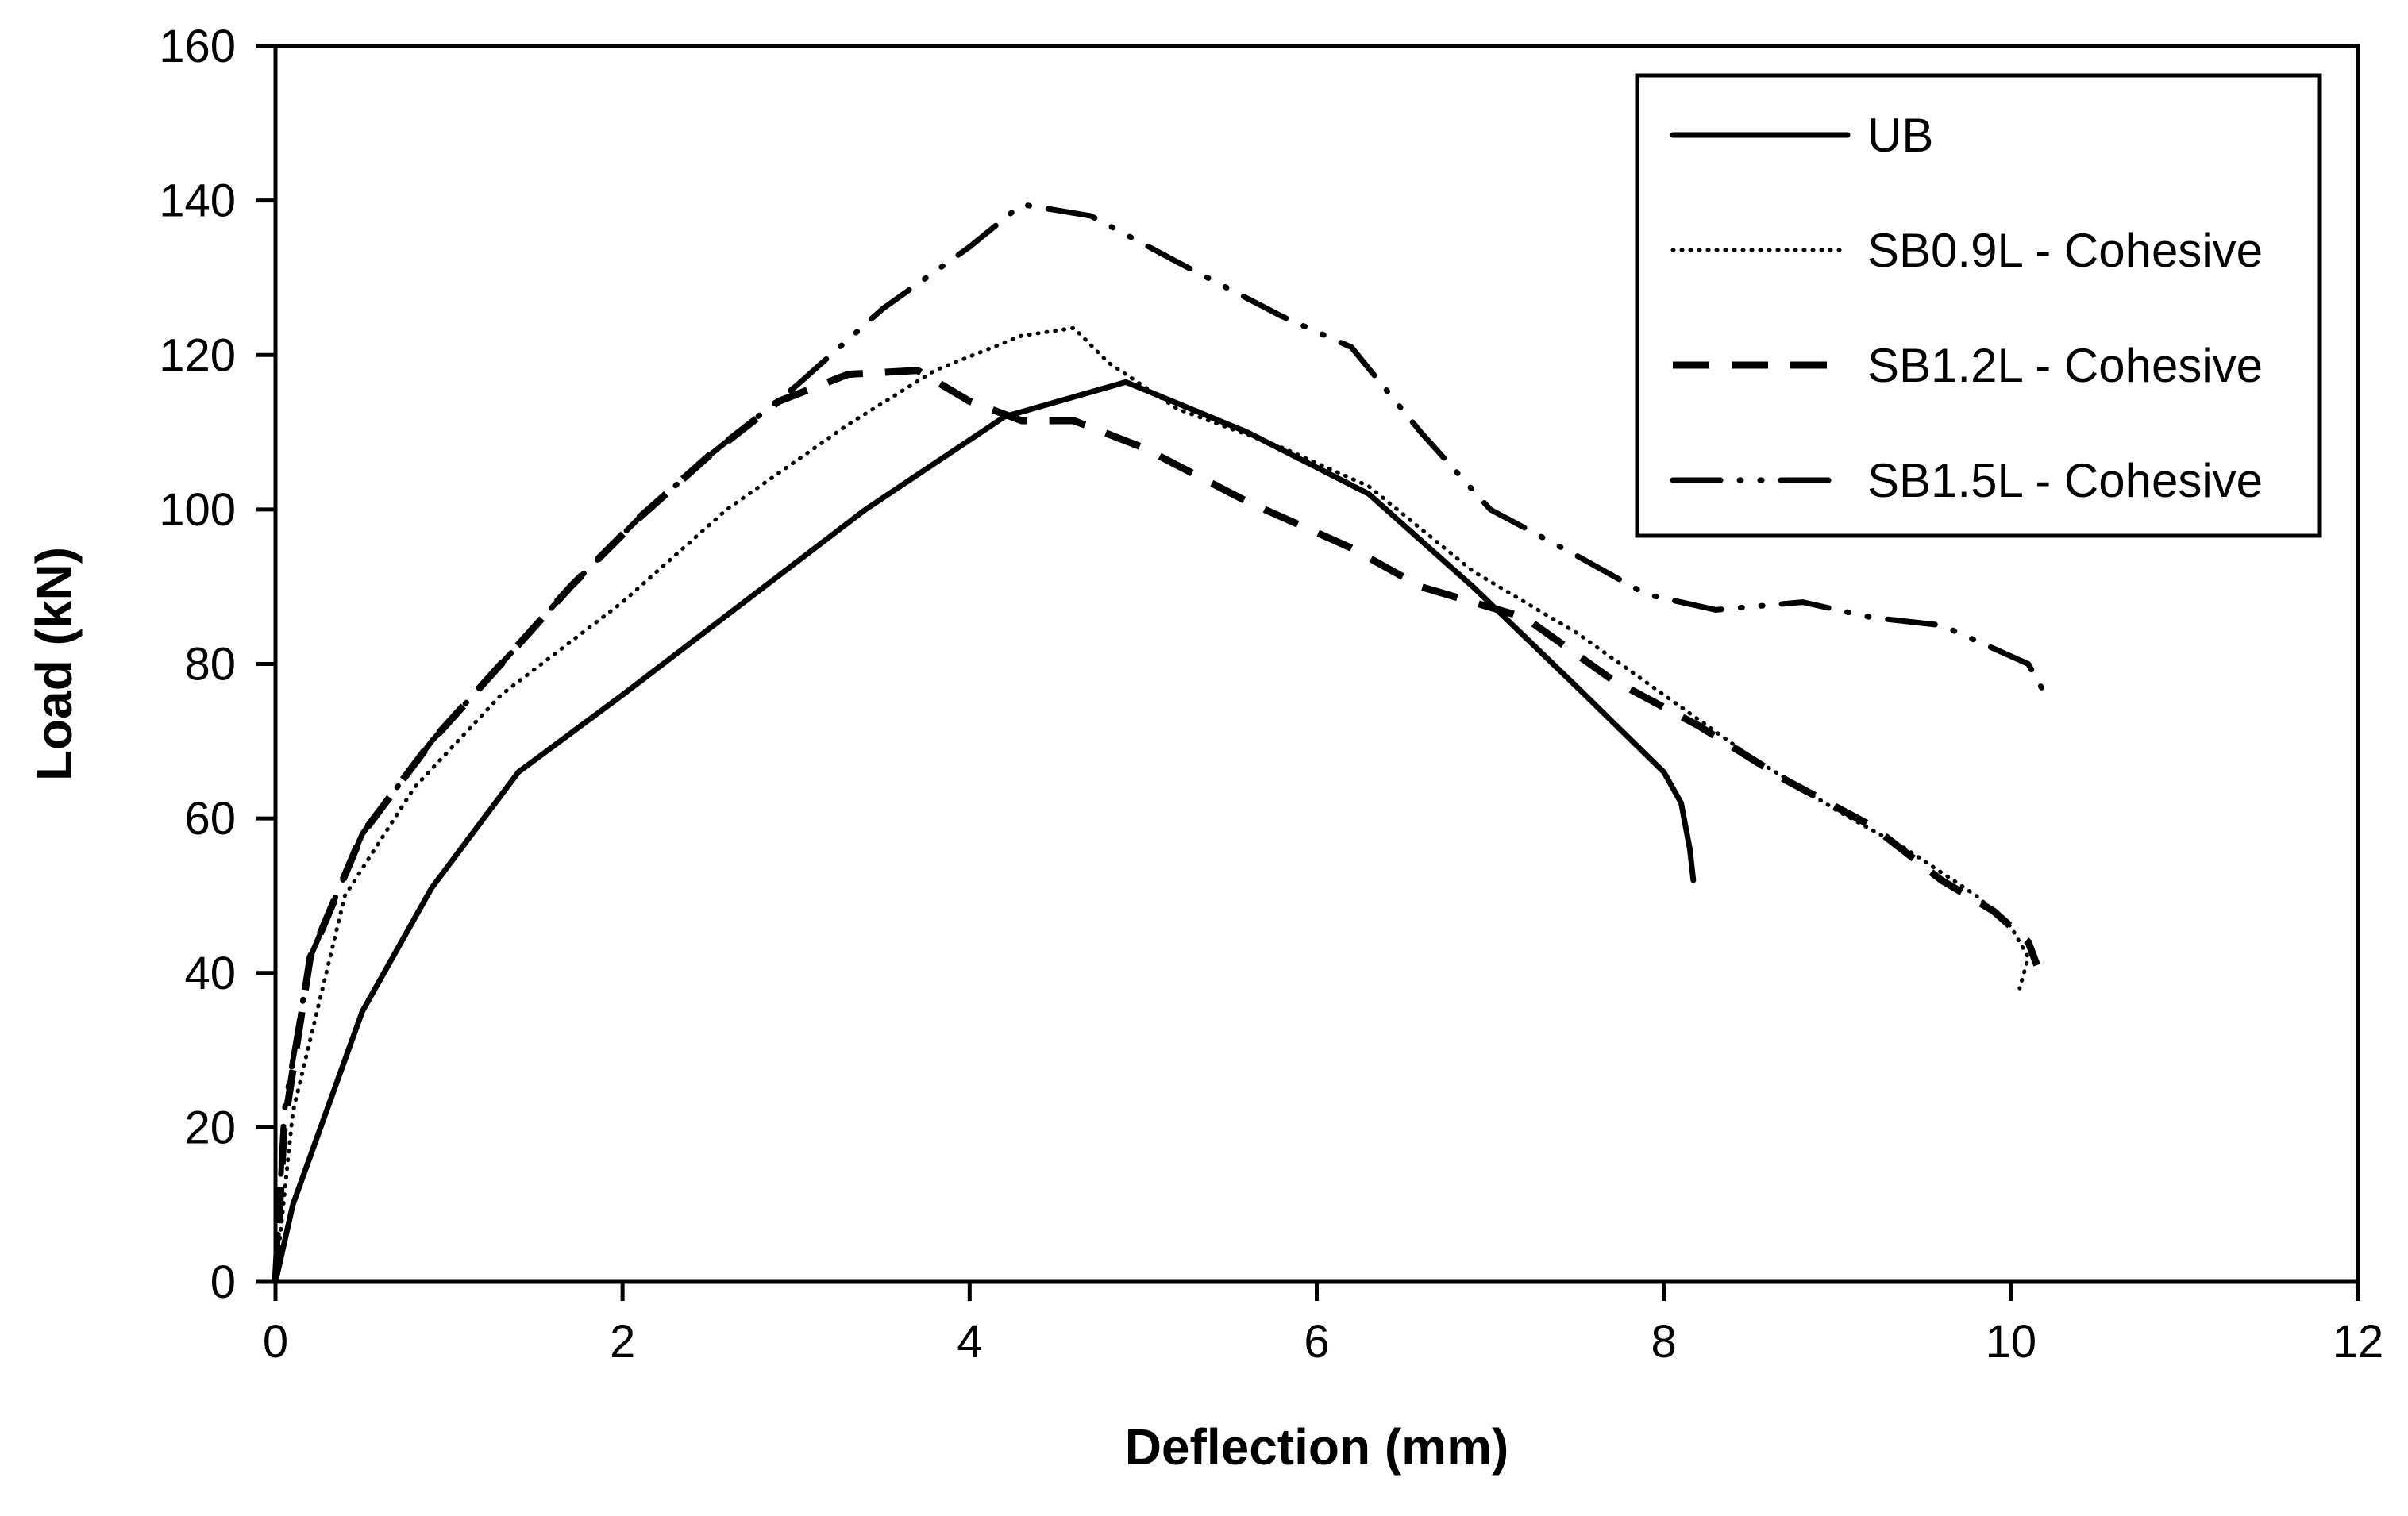 The width and height of the screenshot is (2408, 1516). I want to click on y-axis-title: Load (kN), so click(54, 664).